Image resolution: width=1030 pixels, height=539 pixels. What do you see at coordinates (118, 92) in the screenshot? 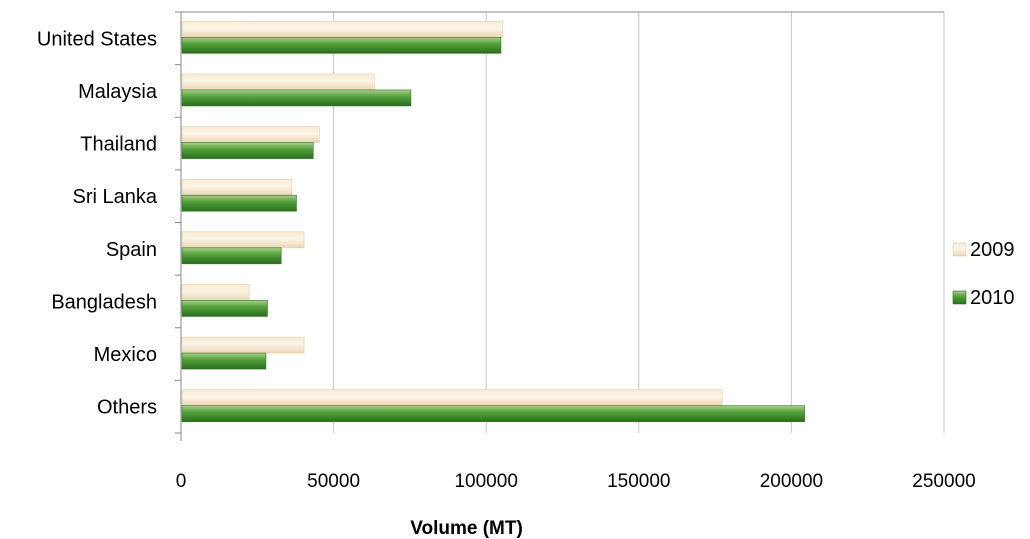
I see `category-label: Malaysia` at bounding box center [118, 92].